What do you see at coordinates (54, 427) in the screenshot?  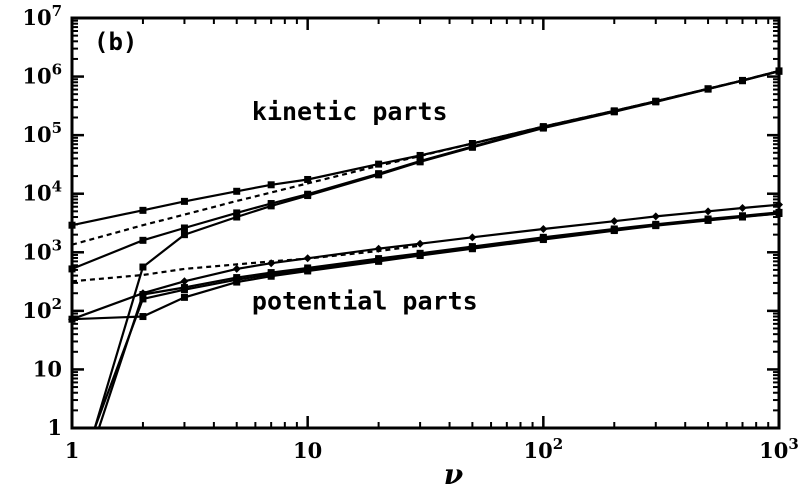 I see `y-tick-label: 1` at bounding box center [54, 427].